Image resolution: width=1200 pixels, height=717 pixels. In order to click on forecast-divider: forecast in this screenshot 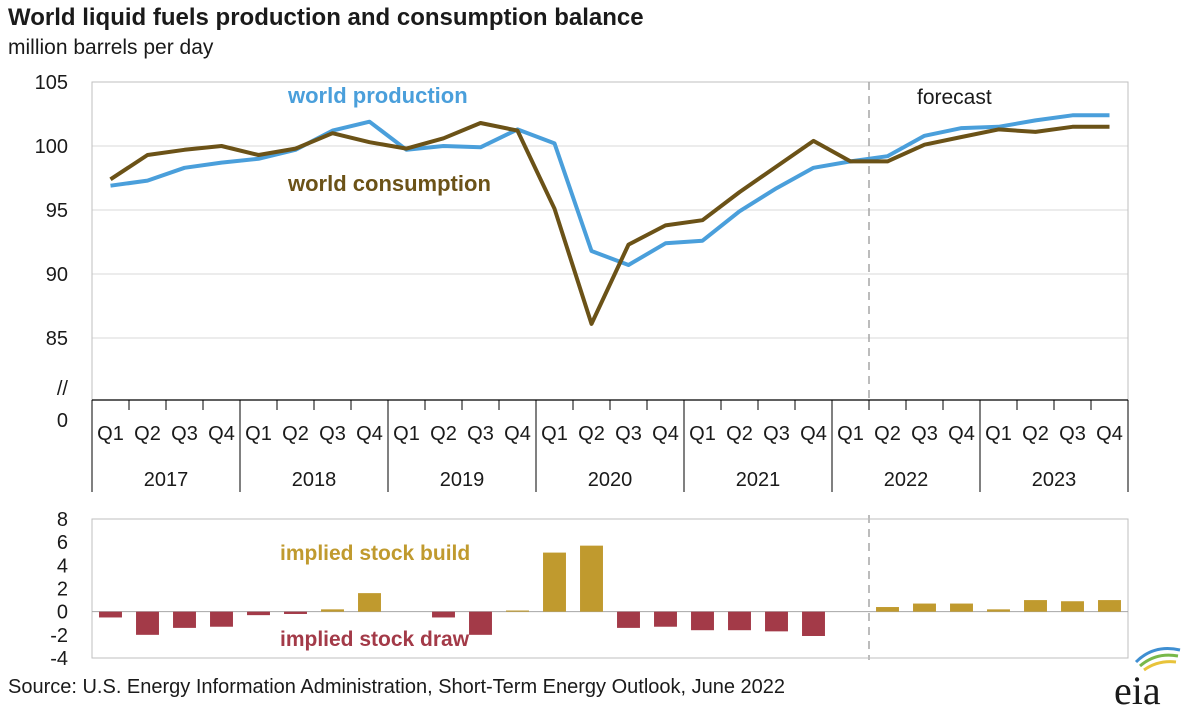, I will do `click(930, 371)`.